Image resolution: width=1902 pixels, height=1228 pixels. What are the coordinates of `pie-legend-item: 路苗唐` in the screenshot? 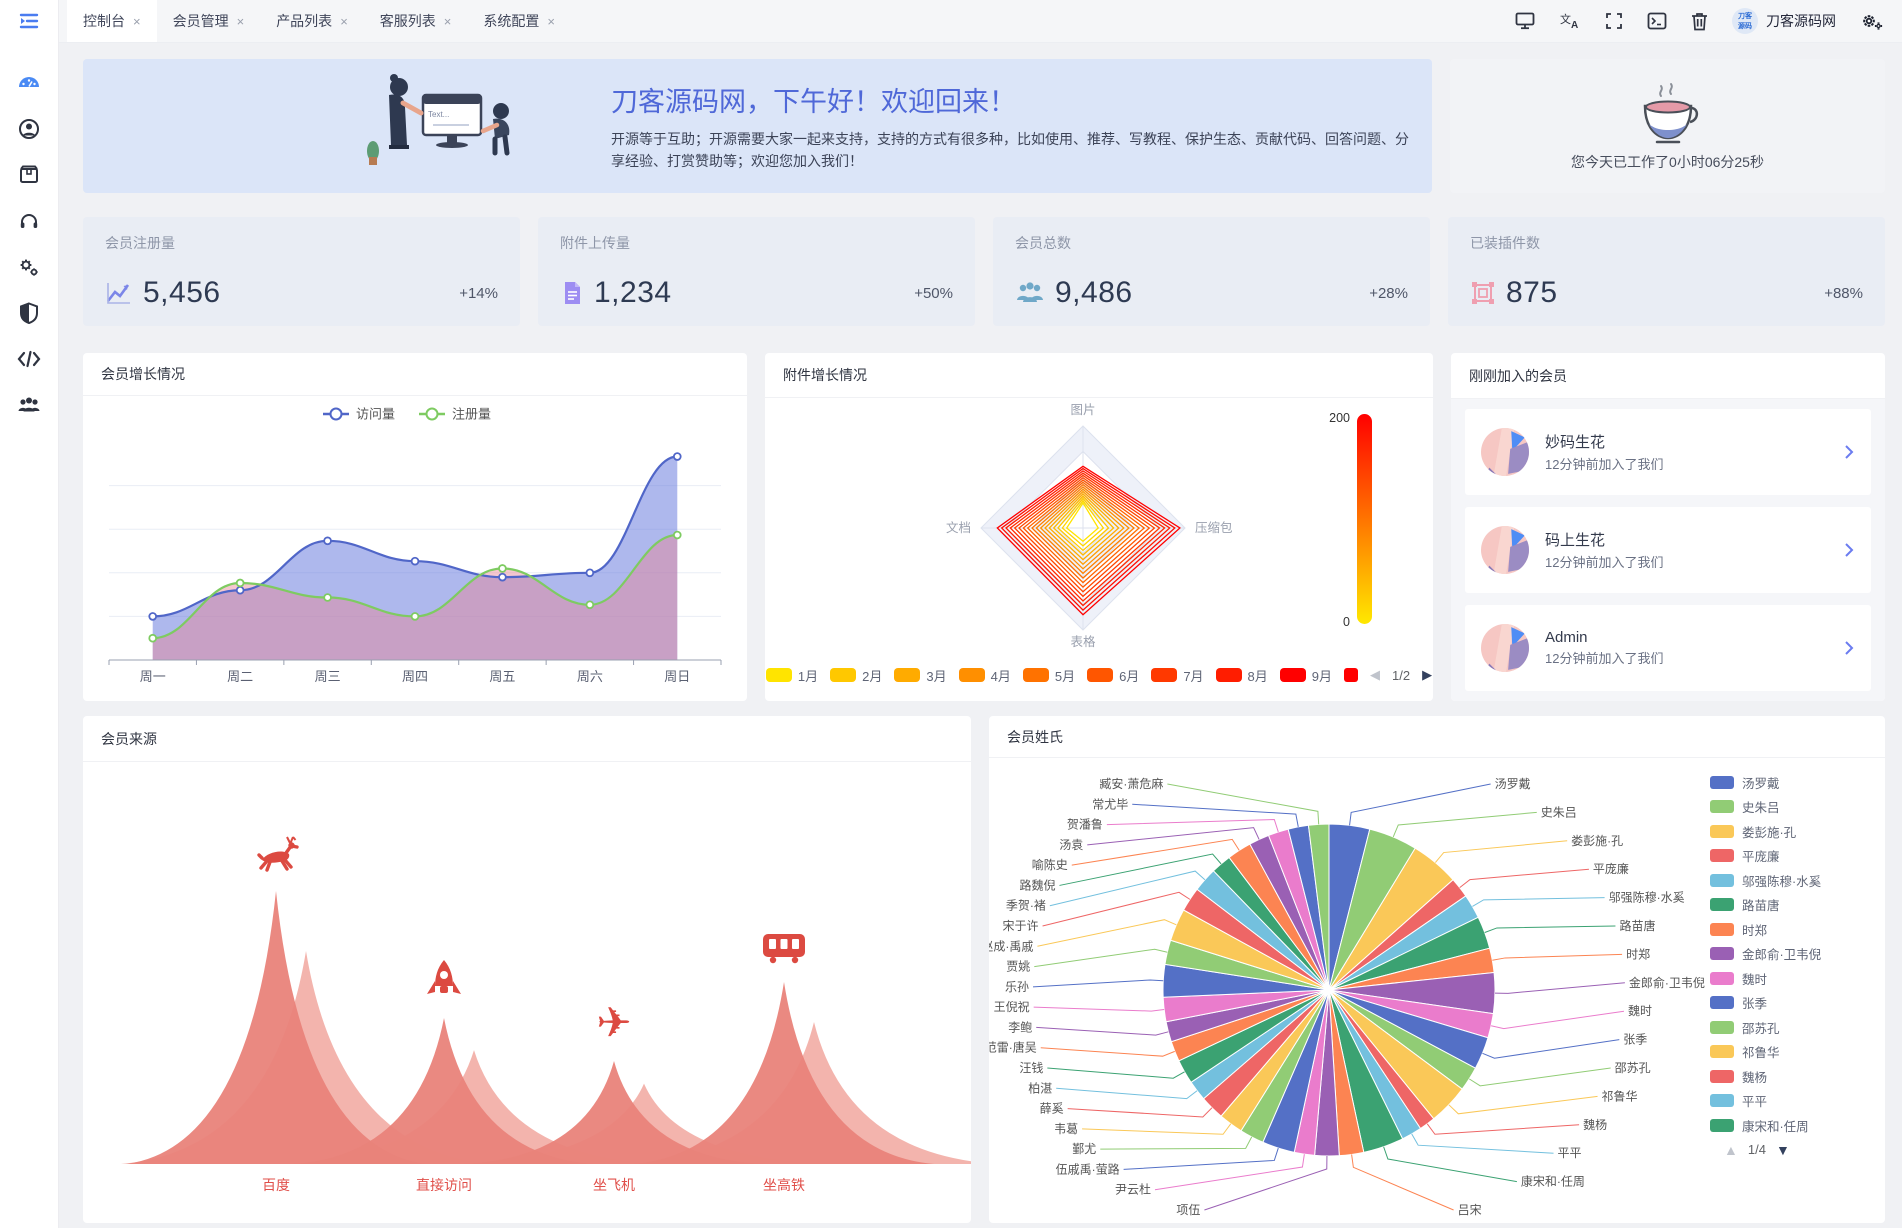 It's located at (1797, 905).